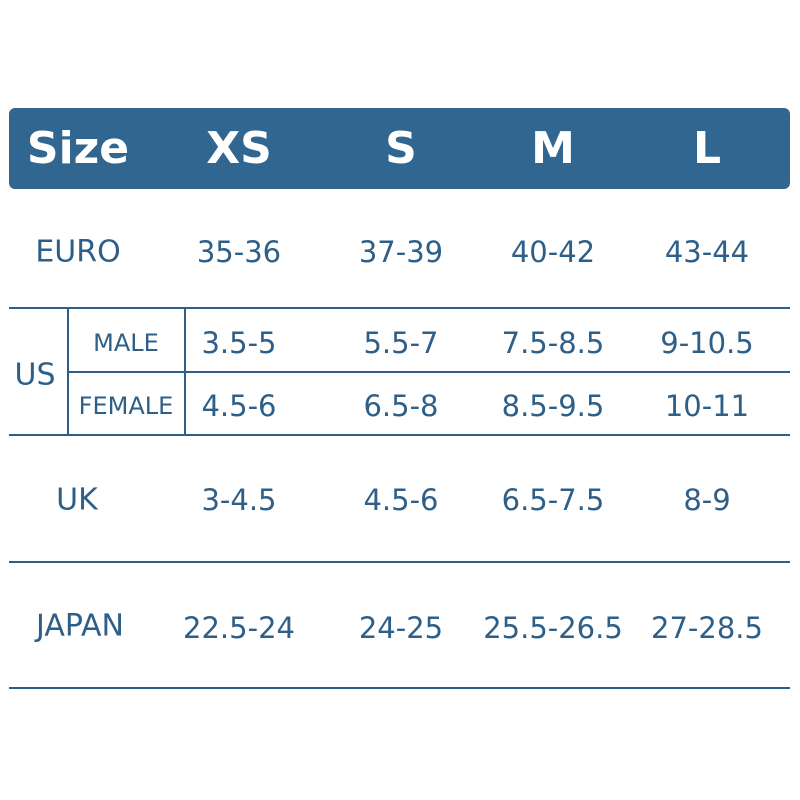 The width and height of the screenshot is (800, 800). Describe the element at coordinates (553, 500) in the screenshot. I see `cell-uk-m: 6.5-7.5` at that location.